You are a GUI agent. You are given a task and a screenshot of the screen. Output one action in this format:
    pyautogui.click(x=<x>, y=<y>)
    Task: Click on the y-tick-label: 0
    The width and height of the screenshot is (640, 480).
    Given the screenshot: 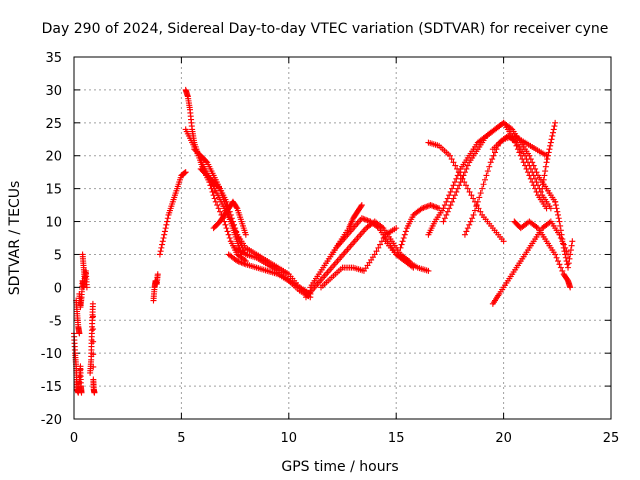 What is the action you would take?
    pyautogui.click(x=58, y=288)
    